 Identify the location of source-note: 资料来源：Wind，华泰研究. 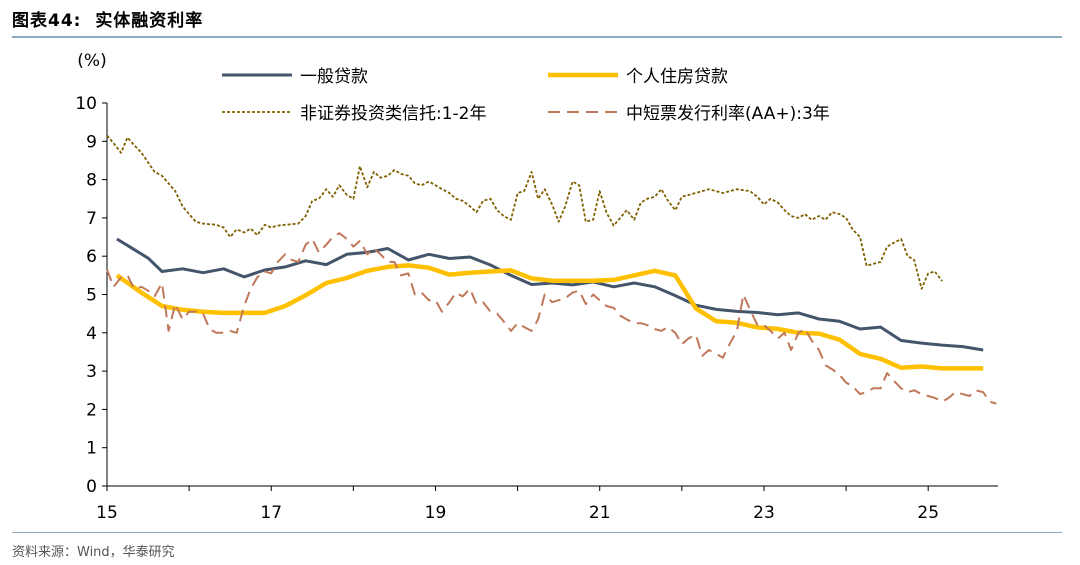
(93, 552).